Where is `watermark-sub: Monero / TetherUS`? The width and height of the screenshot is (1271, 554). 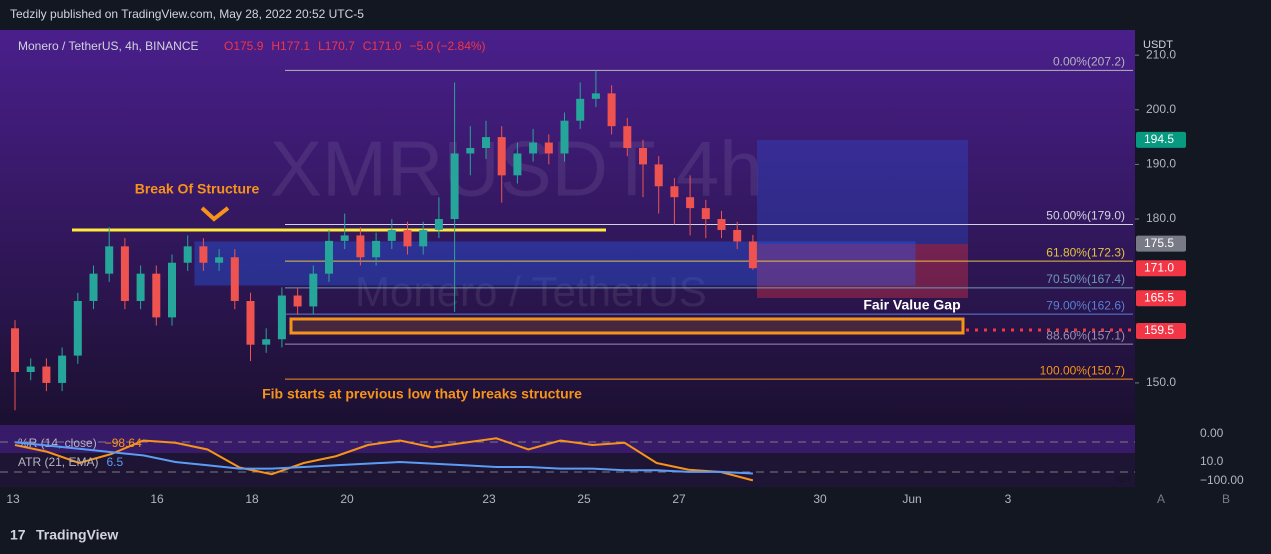
watermark-sub: Monero / TetherUS is located at coordinates (531, 291).